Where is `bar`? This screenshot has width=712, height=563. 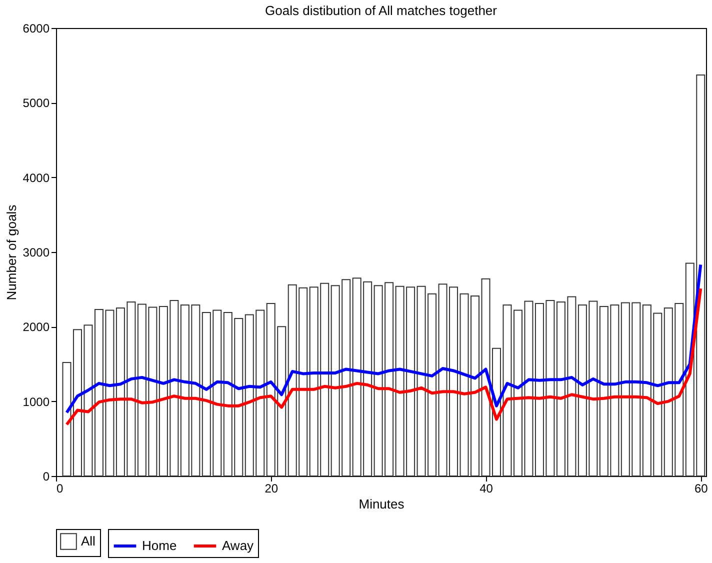
bar is located at coordinates (67, 419).